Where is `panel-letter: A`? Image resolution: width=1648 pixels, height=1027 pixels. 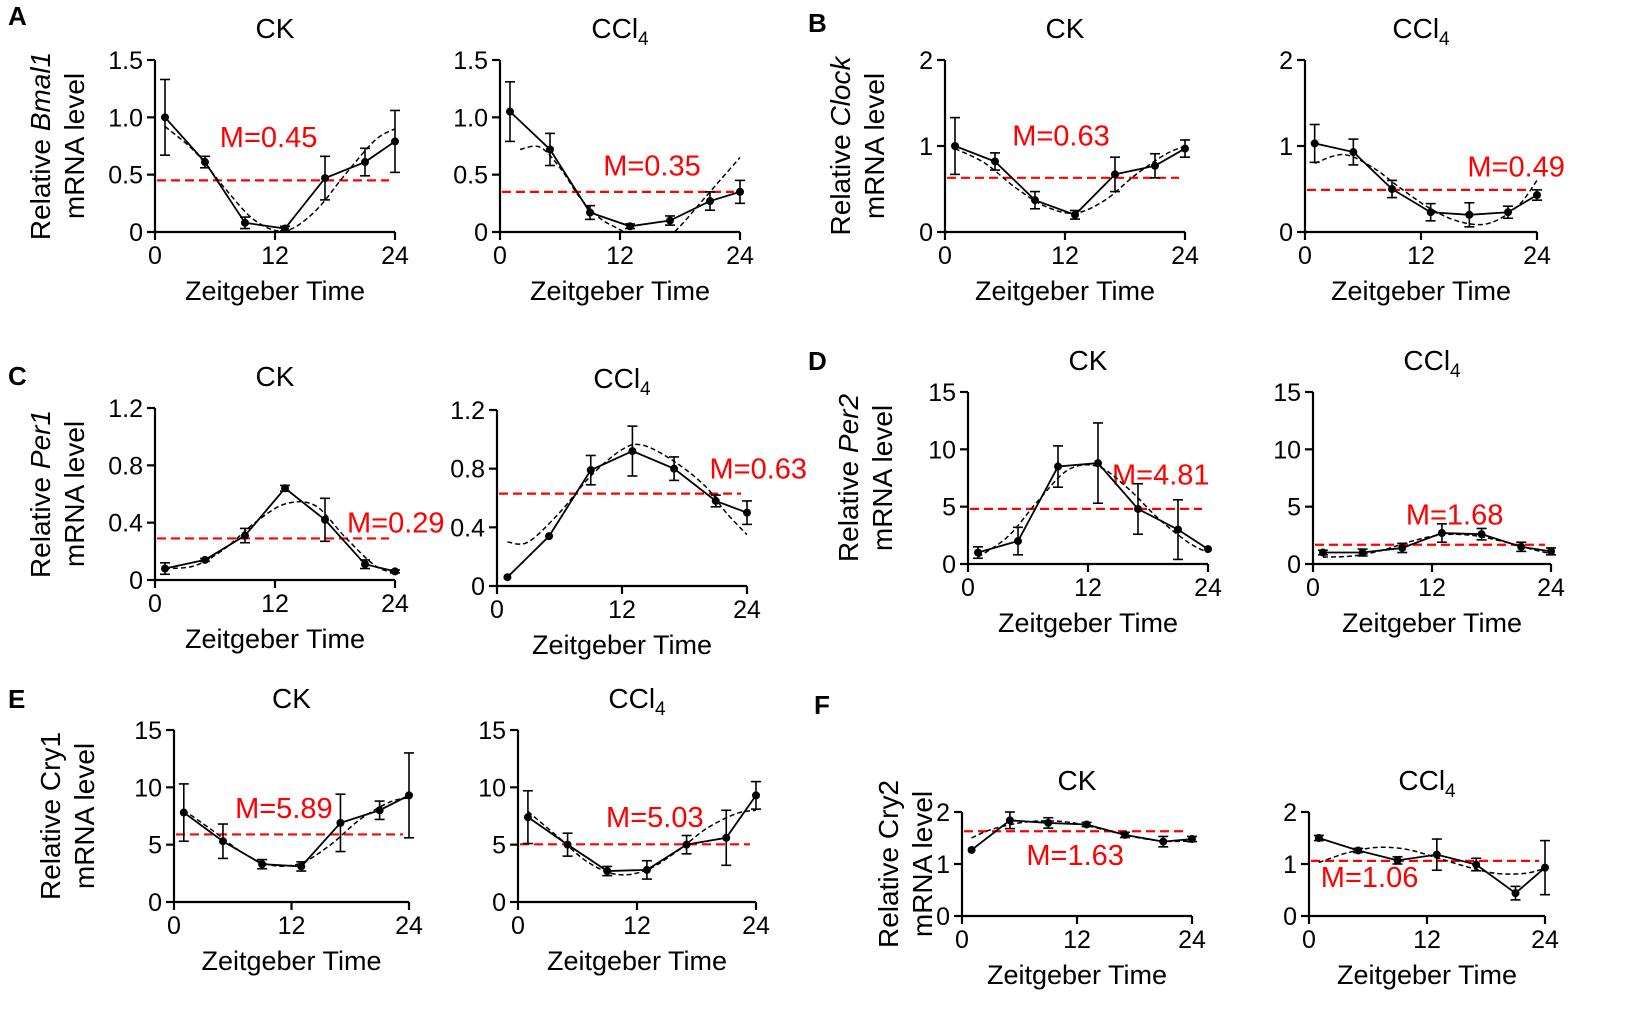 panel-letter: A is located at coordinates (17, 16).